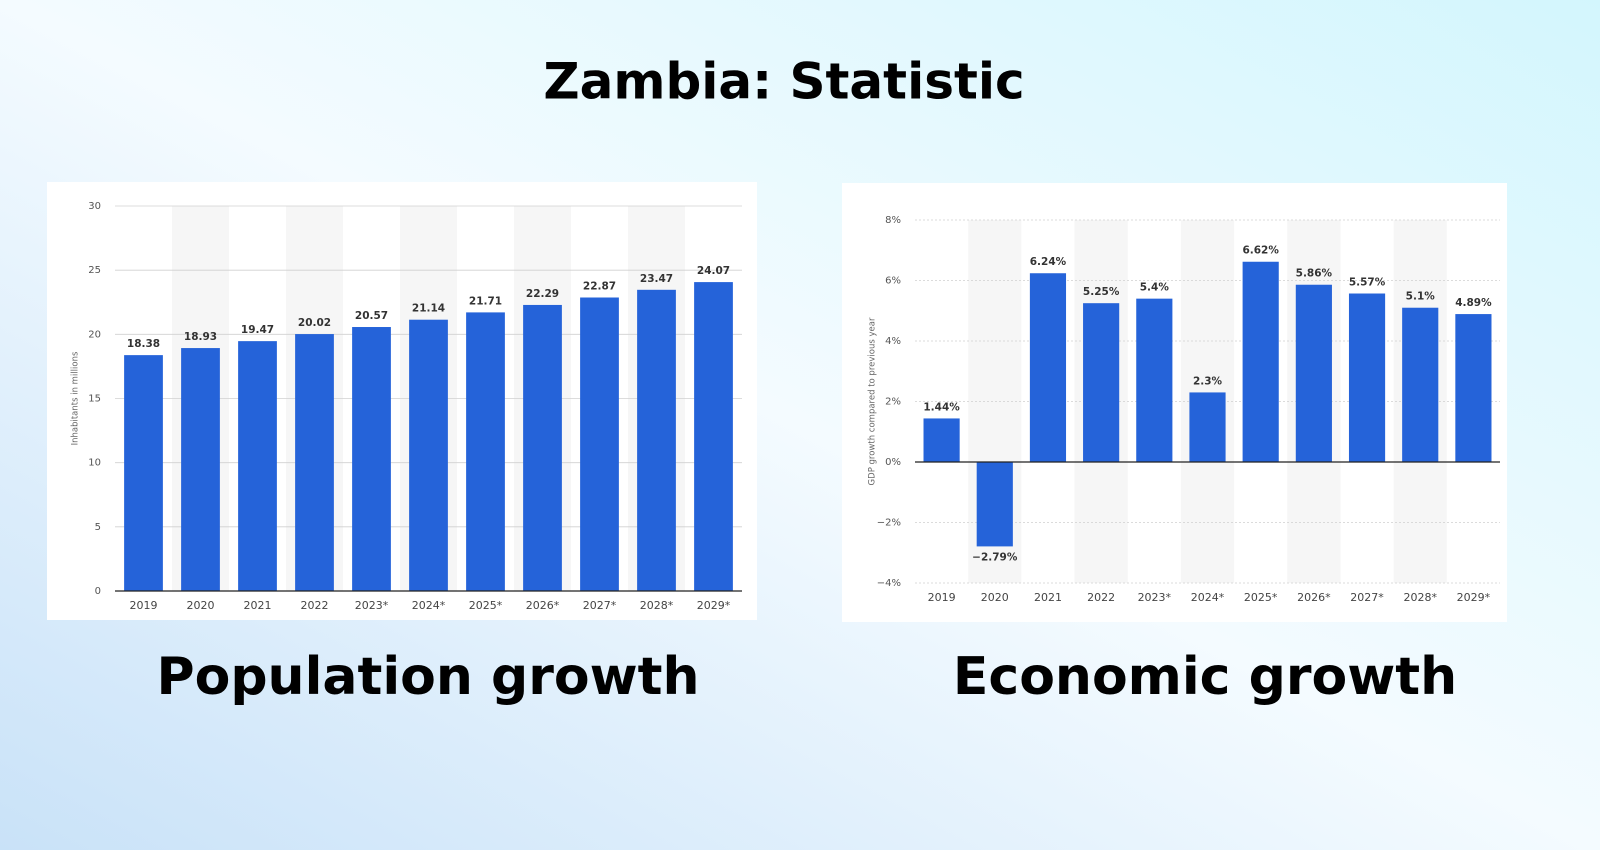 The image size is (1600, 850). I want to click on value-label: 5.86%, so click(1314, 274).